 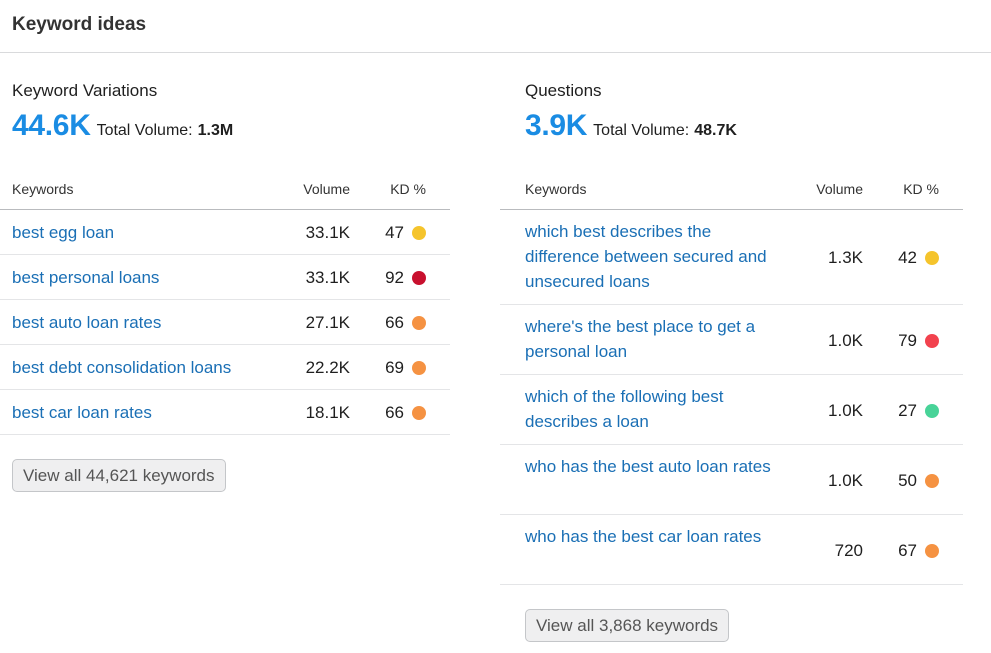 I want to click on keyword-link: best egg loan, so click(x=63, y=232).